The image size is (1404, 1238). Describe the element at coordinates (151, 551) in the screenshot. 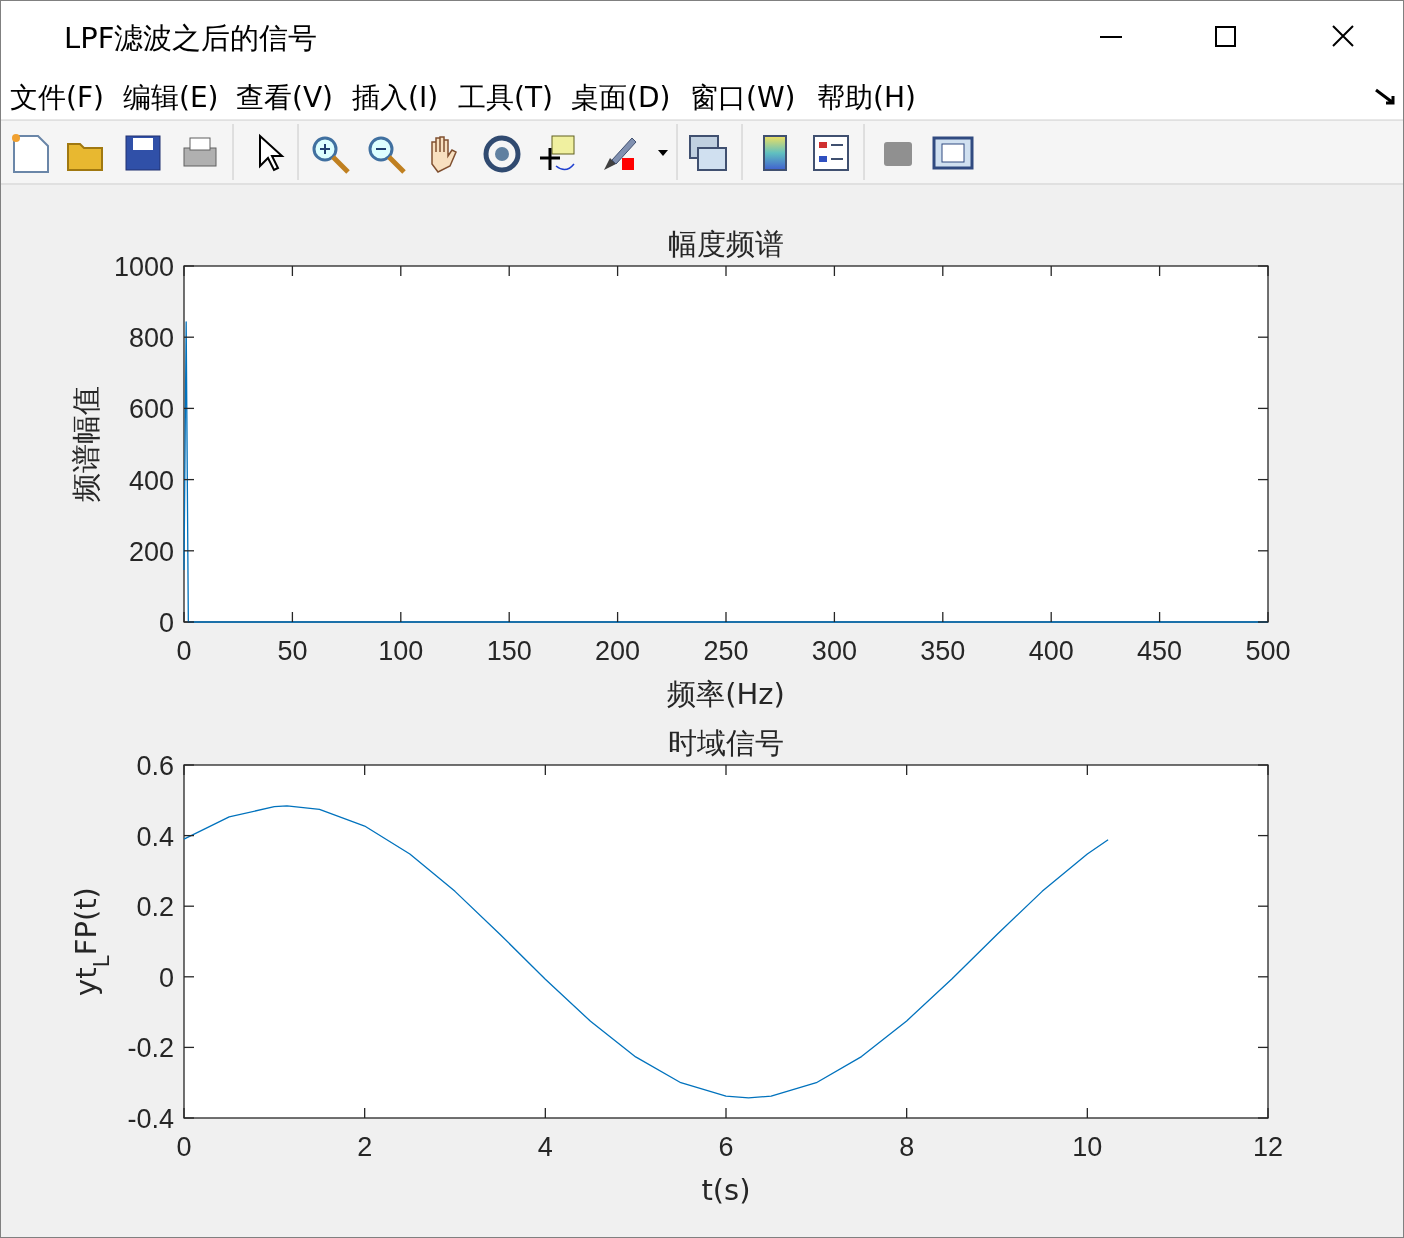

I see `y-tick-label: 200` at that location.